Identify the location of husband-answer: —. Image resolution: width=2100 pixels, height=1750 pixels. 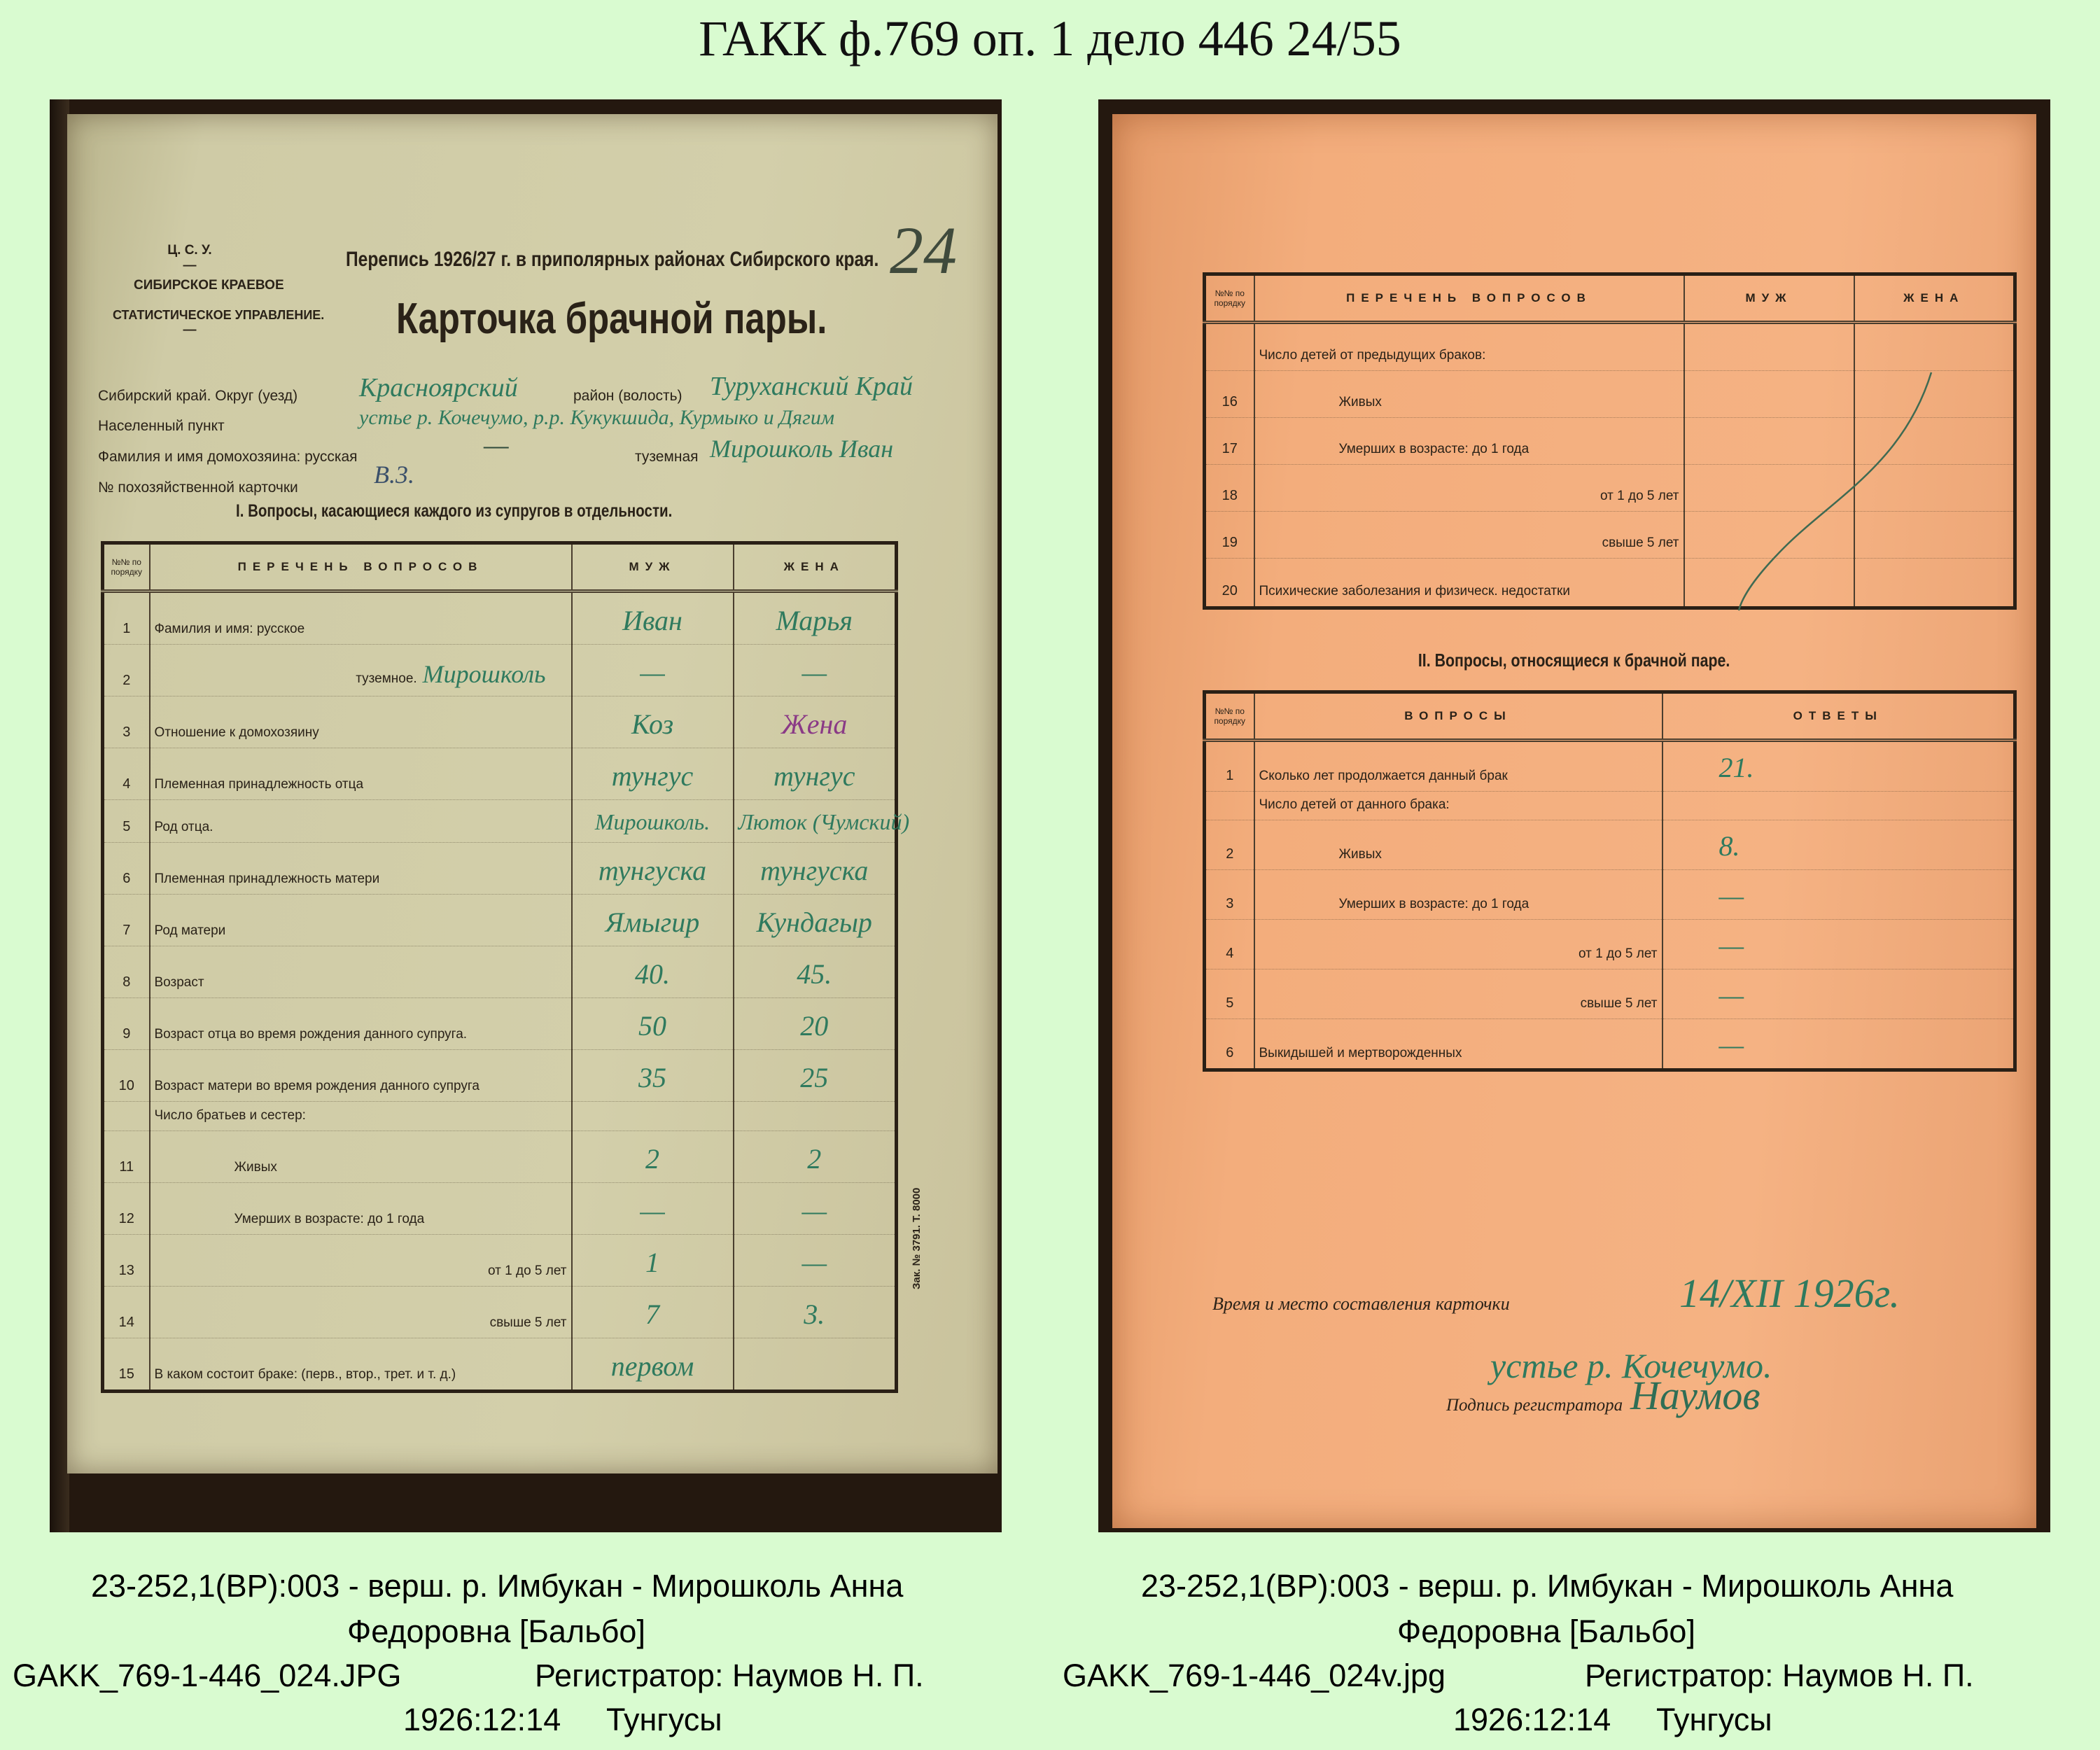
(652, 1210).